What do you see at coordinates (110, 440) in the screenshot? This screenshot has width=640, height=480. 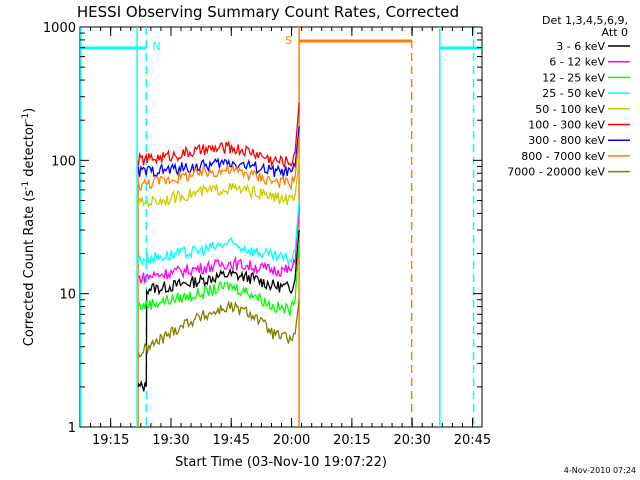 I see `x-tick-label: 19:15` at bounding box center [110, 440].